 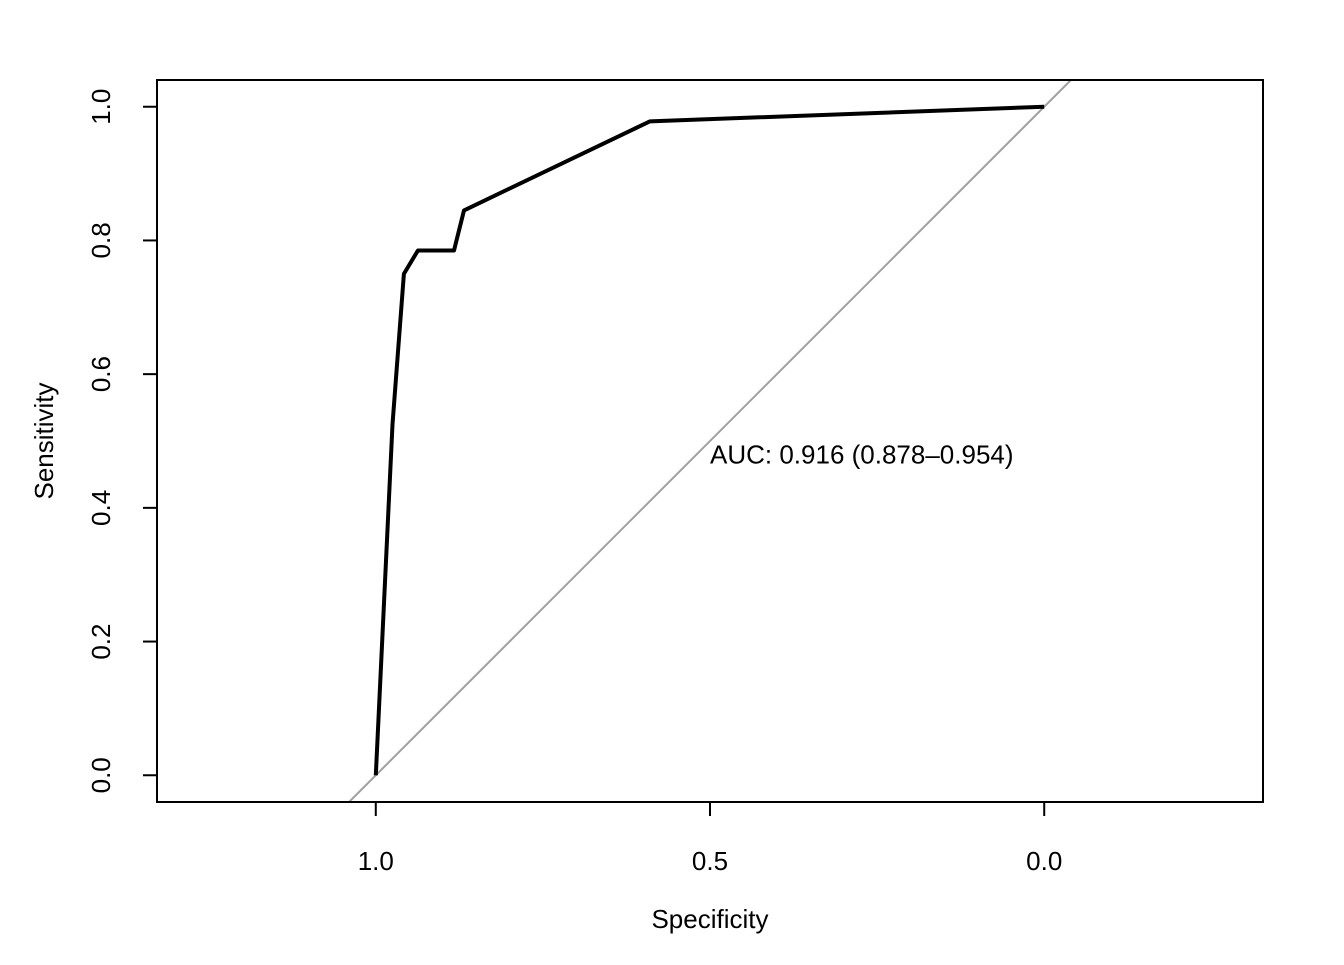 What do you see at coordinates (101, 374) in the screenshot?
I see `y-tick-label: 0.6` at bounding box center [101, 374].